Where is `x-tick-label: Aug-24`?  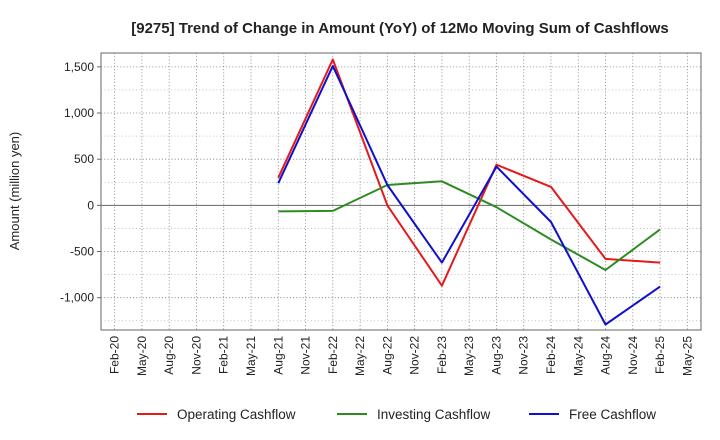 x-tick-label: Aug-24 is located at coordinates (606, 355).